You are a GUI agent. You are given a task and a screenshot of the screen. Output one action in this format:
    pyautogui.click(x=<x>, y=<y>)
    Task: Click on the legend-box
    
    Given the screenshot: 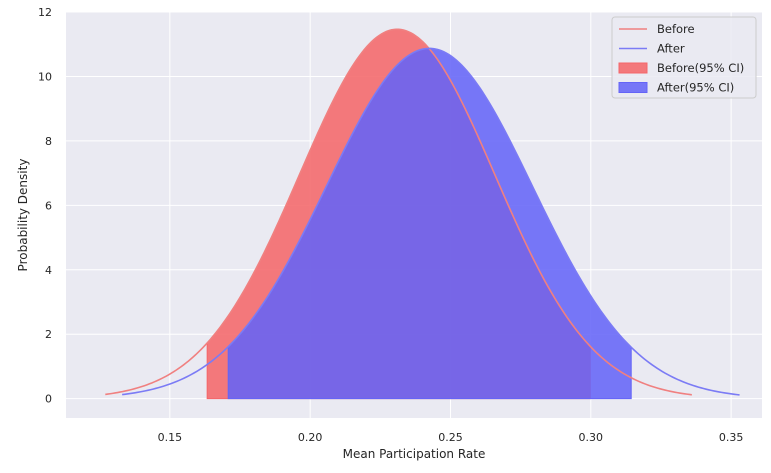 What is the action you would take?
    pyautogui.click(x=684, y=57)
    